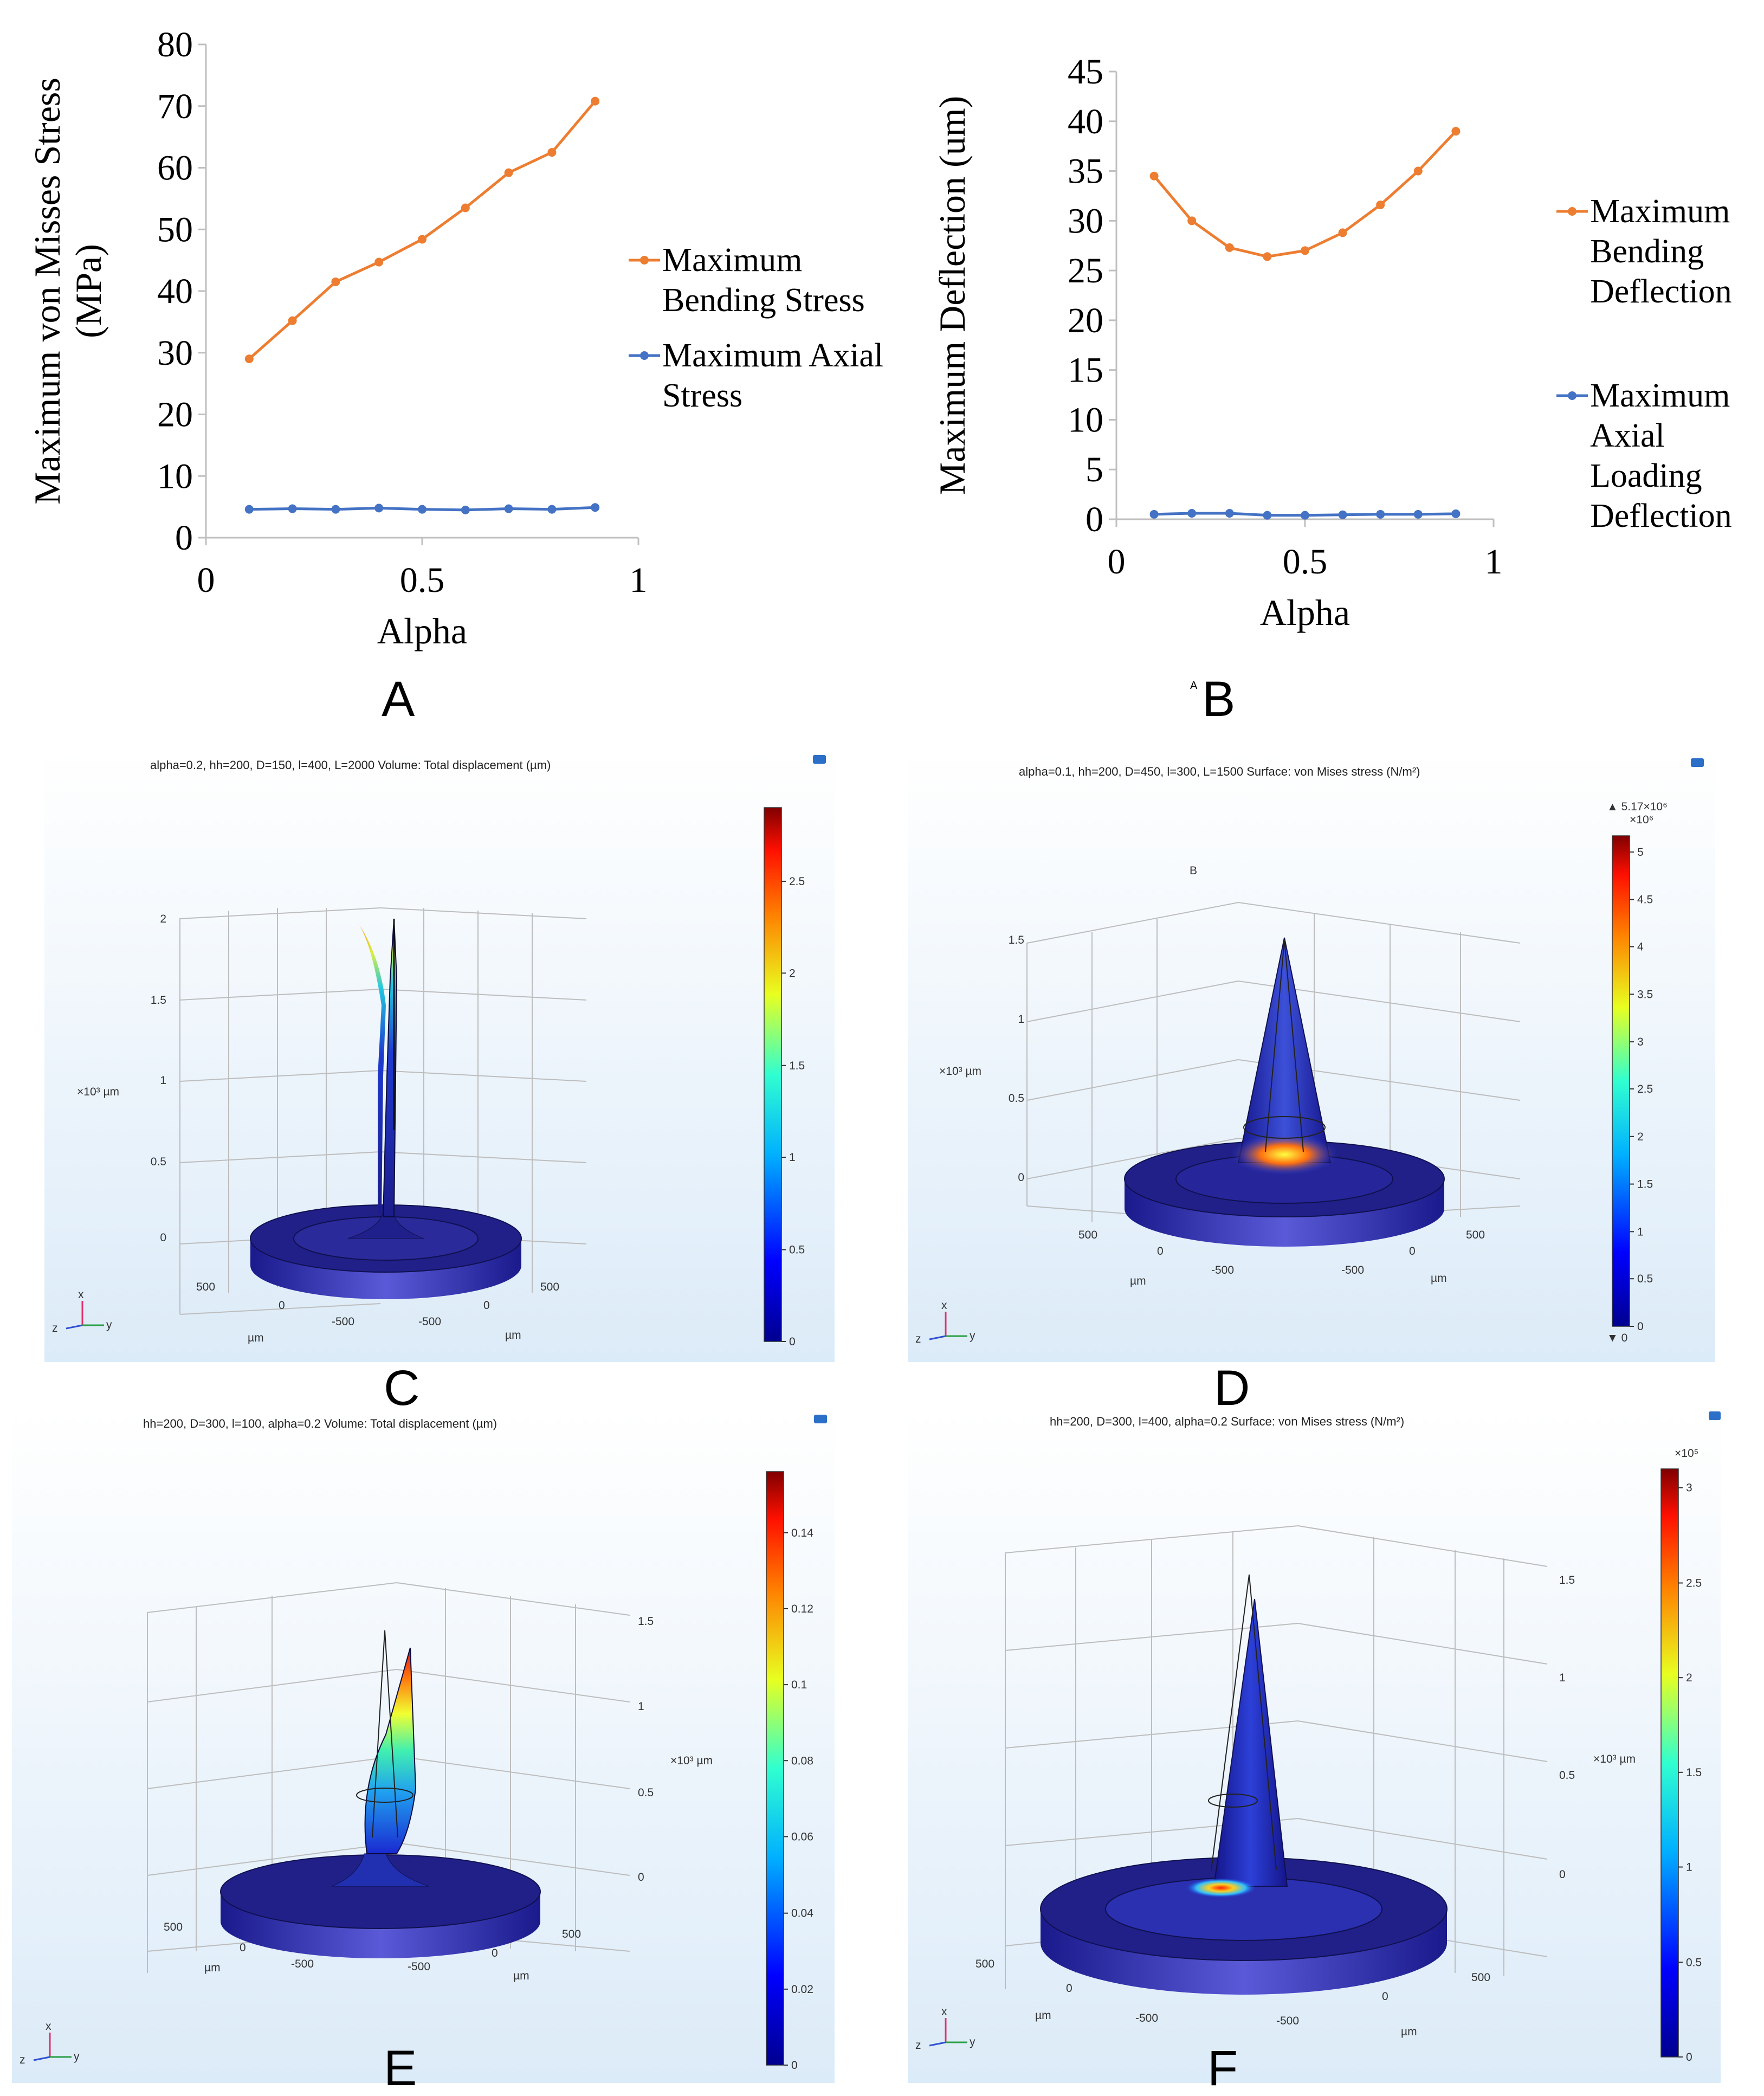 Image resolution: width=1764 pixels, height=2096 pixels. Describe the element at coordinates (48, 291) in the screenshot. I see `y-axis-label-line: Maximum von Misses Stress` at that location.